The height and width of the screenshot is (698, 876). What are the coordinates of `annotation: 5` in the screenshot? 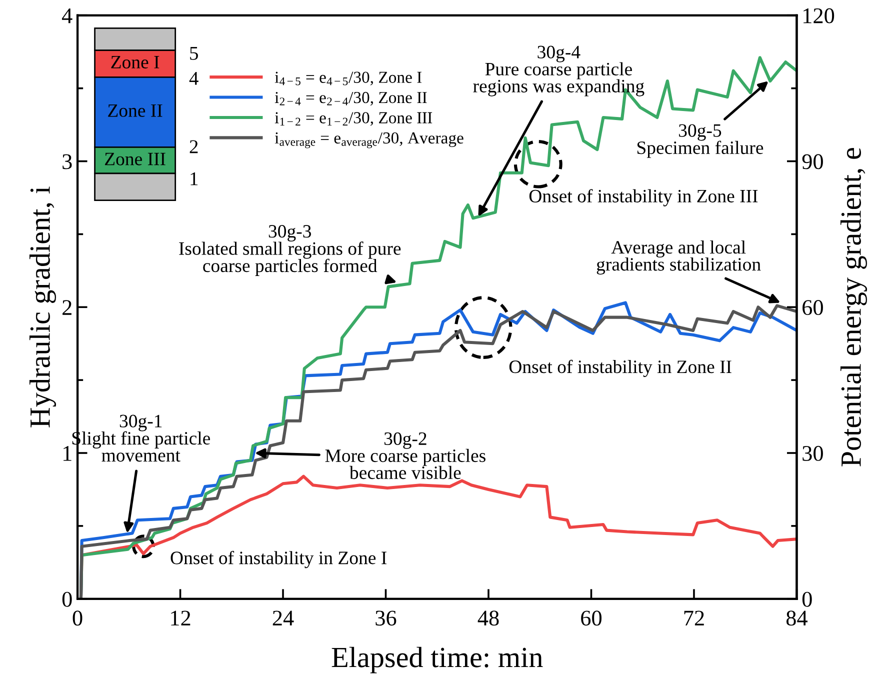 It's located at (194, 53).